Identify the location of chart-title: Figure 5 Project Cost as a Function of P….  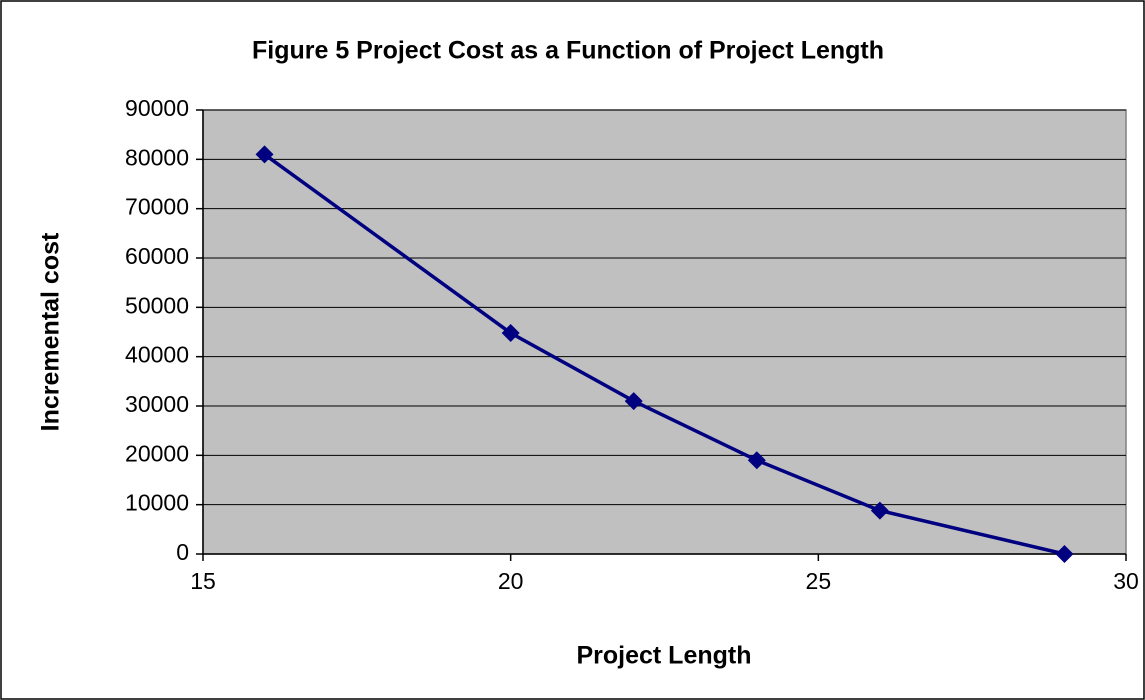
(568, 51).